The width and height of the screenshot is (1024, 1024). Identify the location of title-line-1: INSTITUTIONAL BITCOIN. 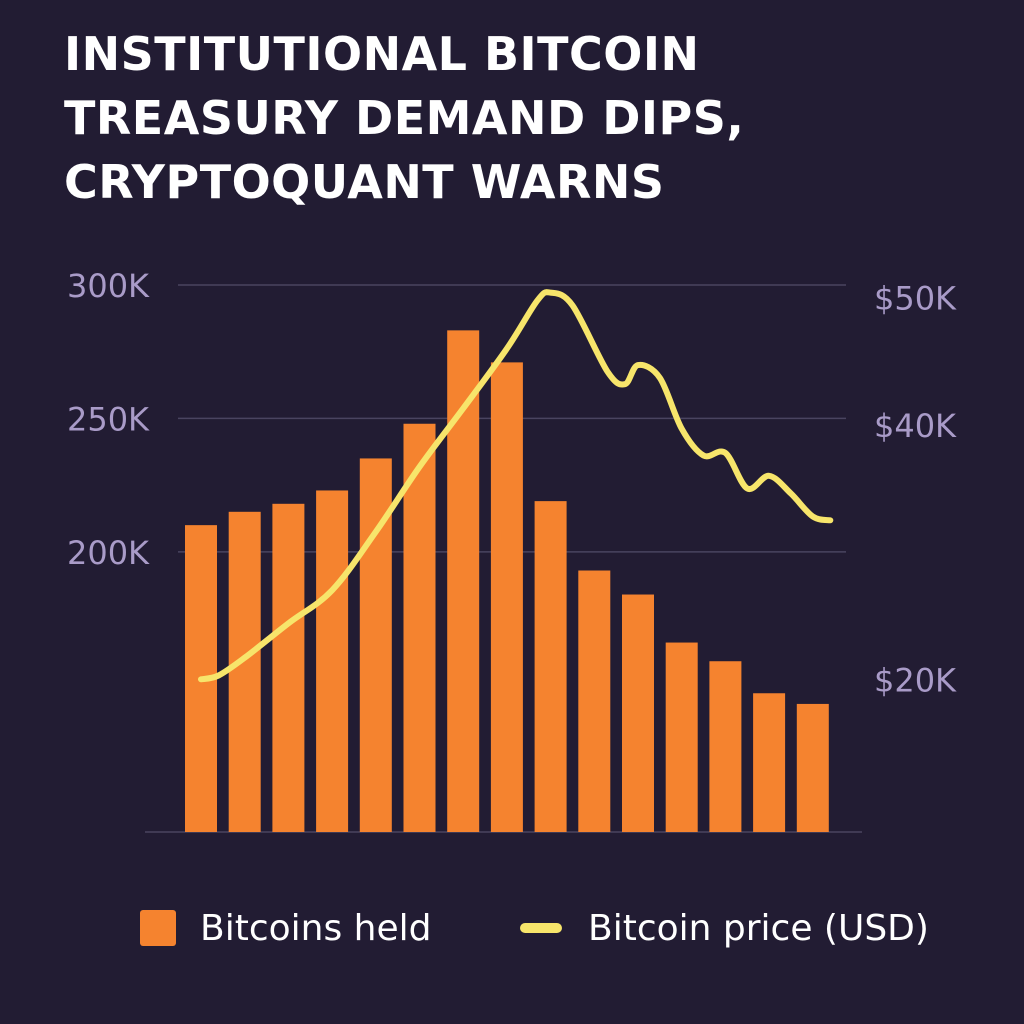
(382, 54).